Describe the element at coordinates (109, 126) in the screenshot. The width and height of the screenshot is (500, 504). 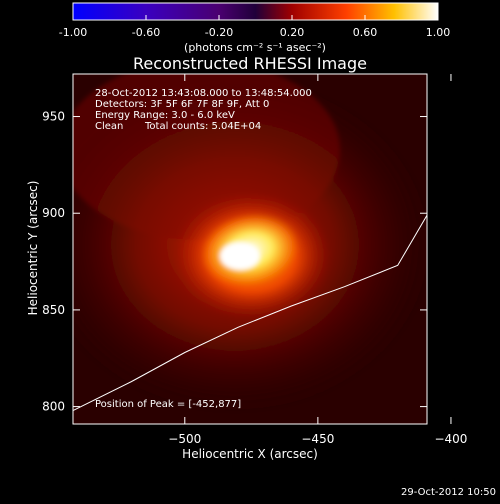
I see `annotation-clean: Clean` at that location.